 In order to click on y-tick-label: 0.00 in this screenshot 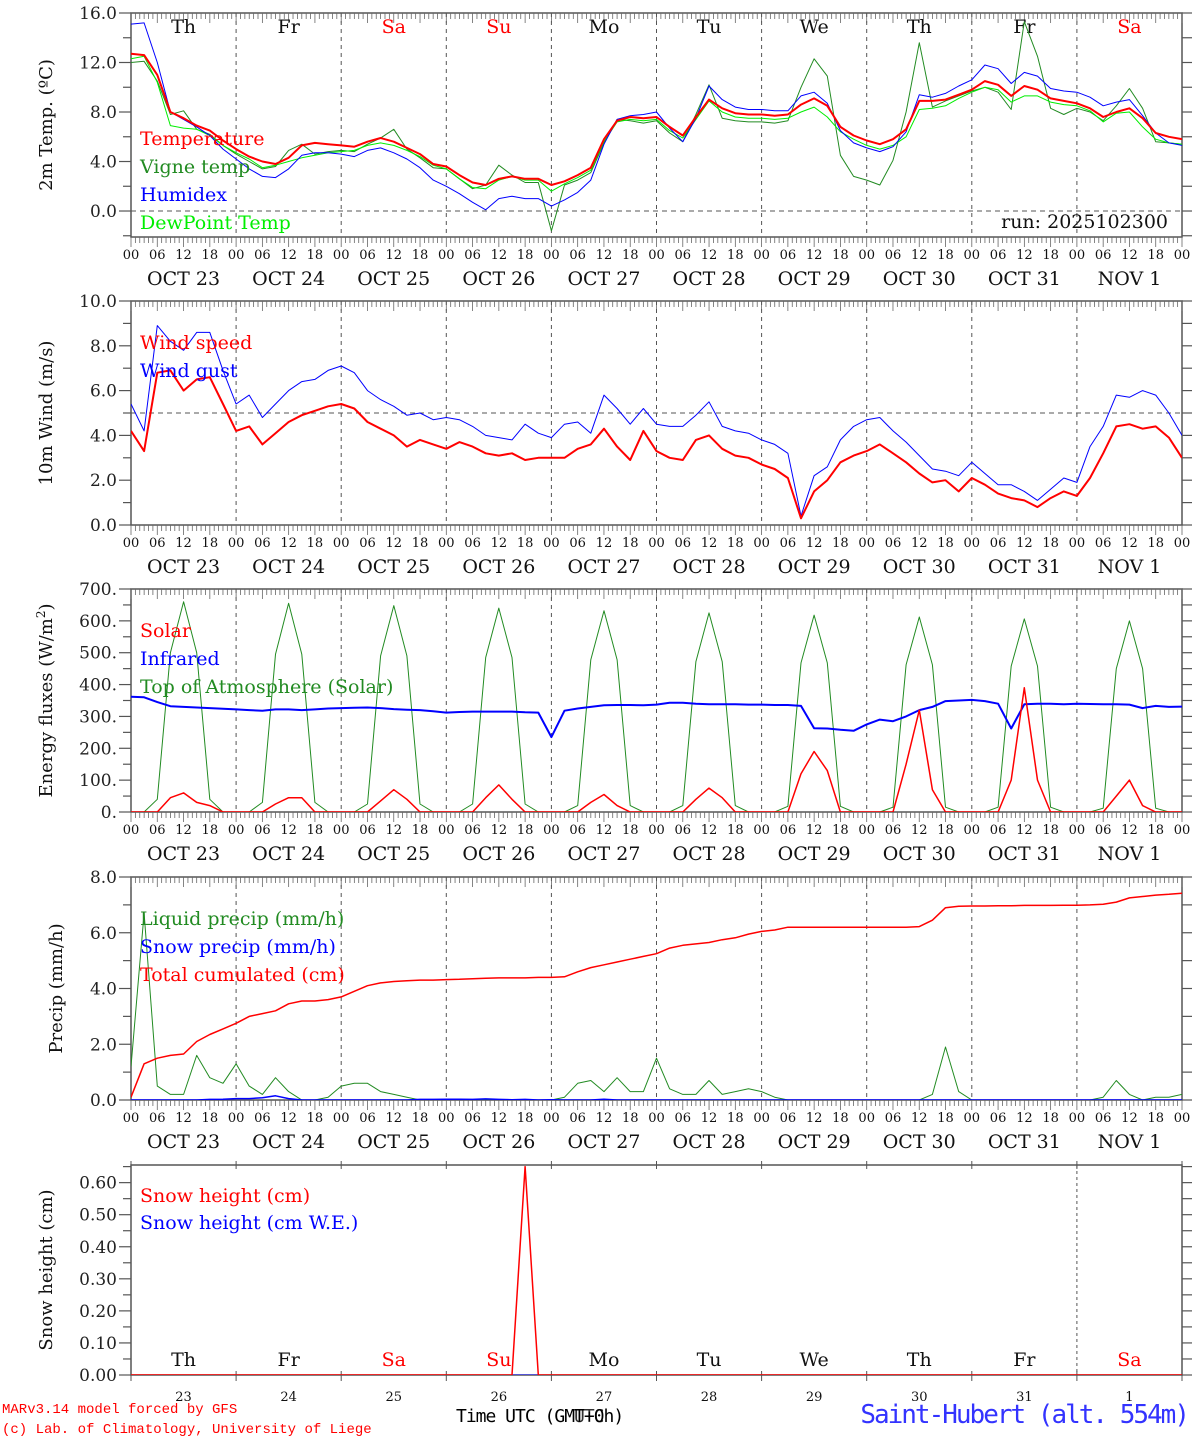, I will do `click(98, 1376)`.